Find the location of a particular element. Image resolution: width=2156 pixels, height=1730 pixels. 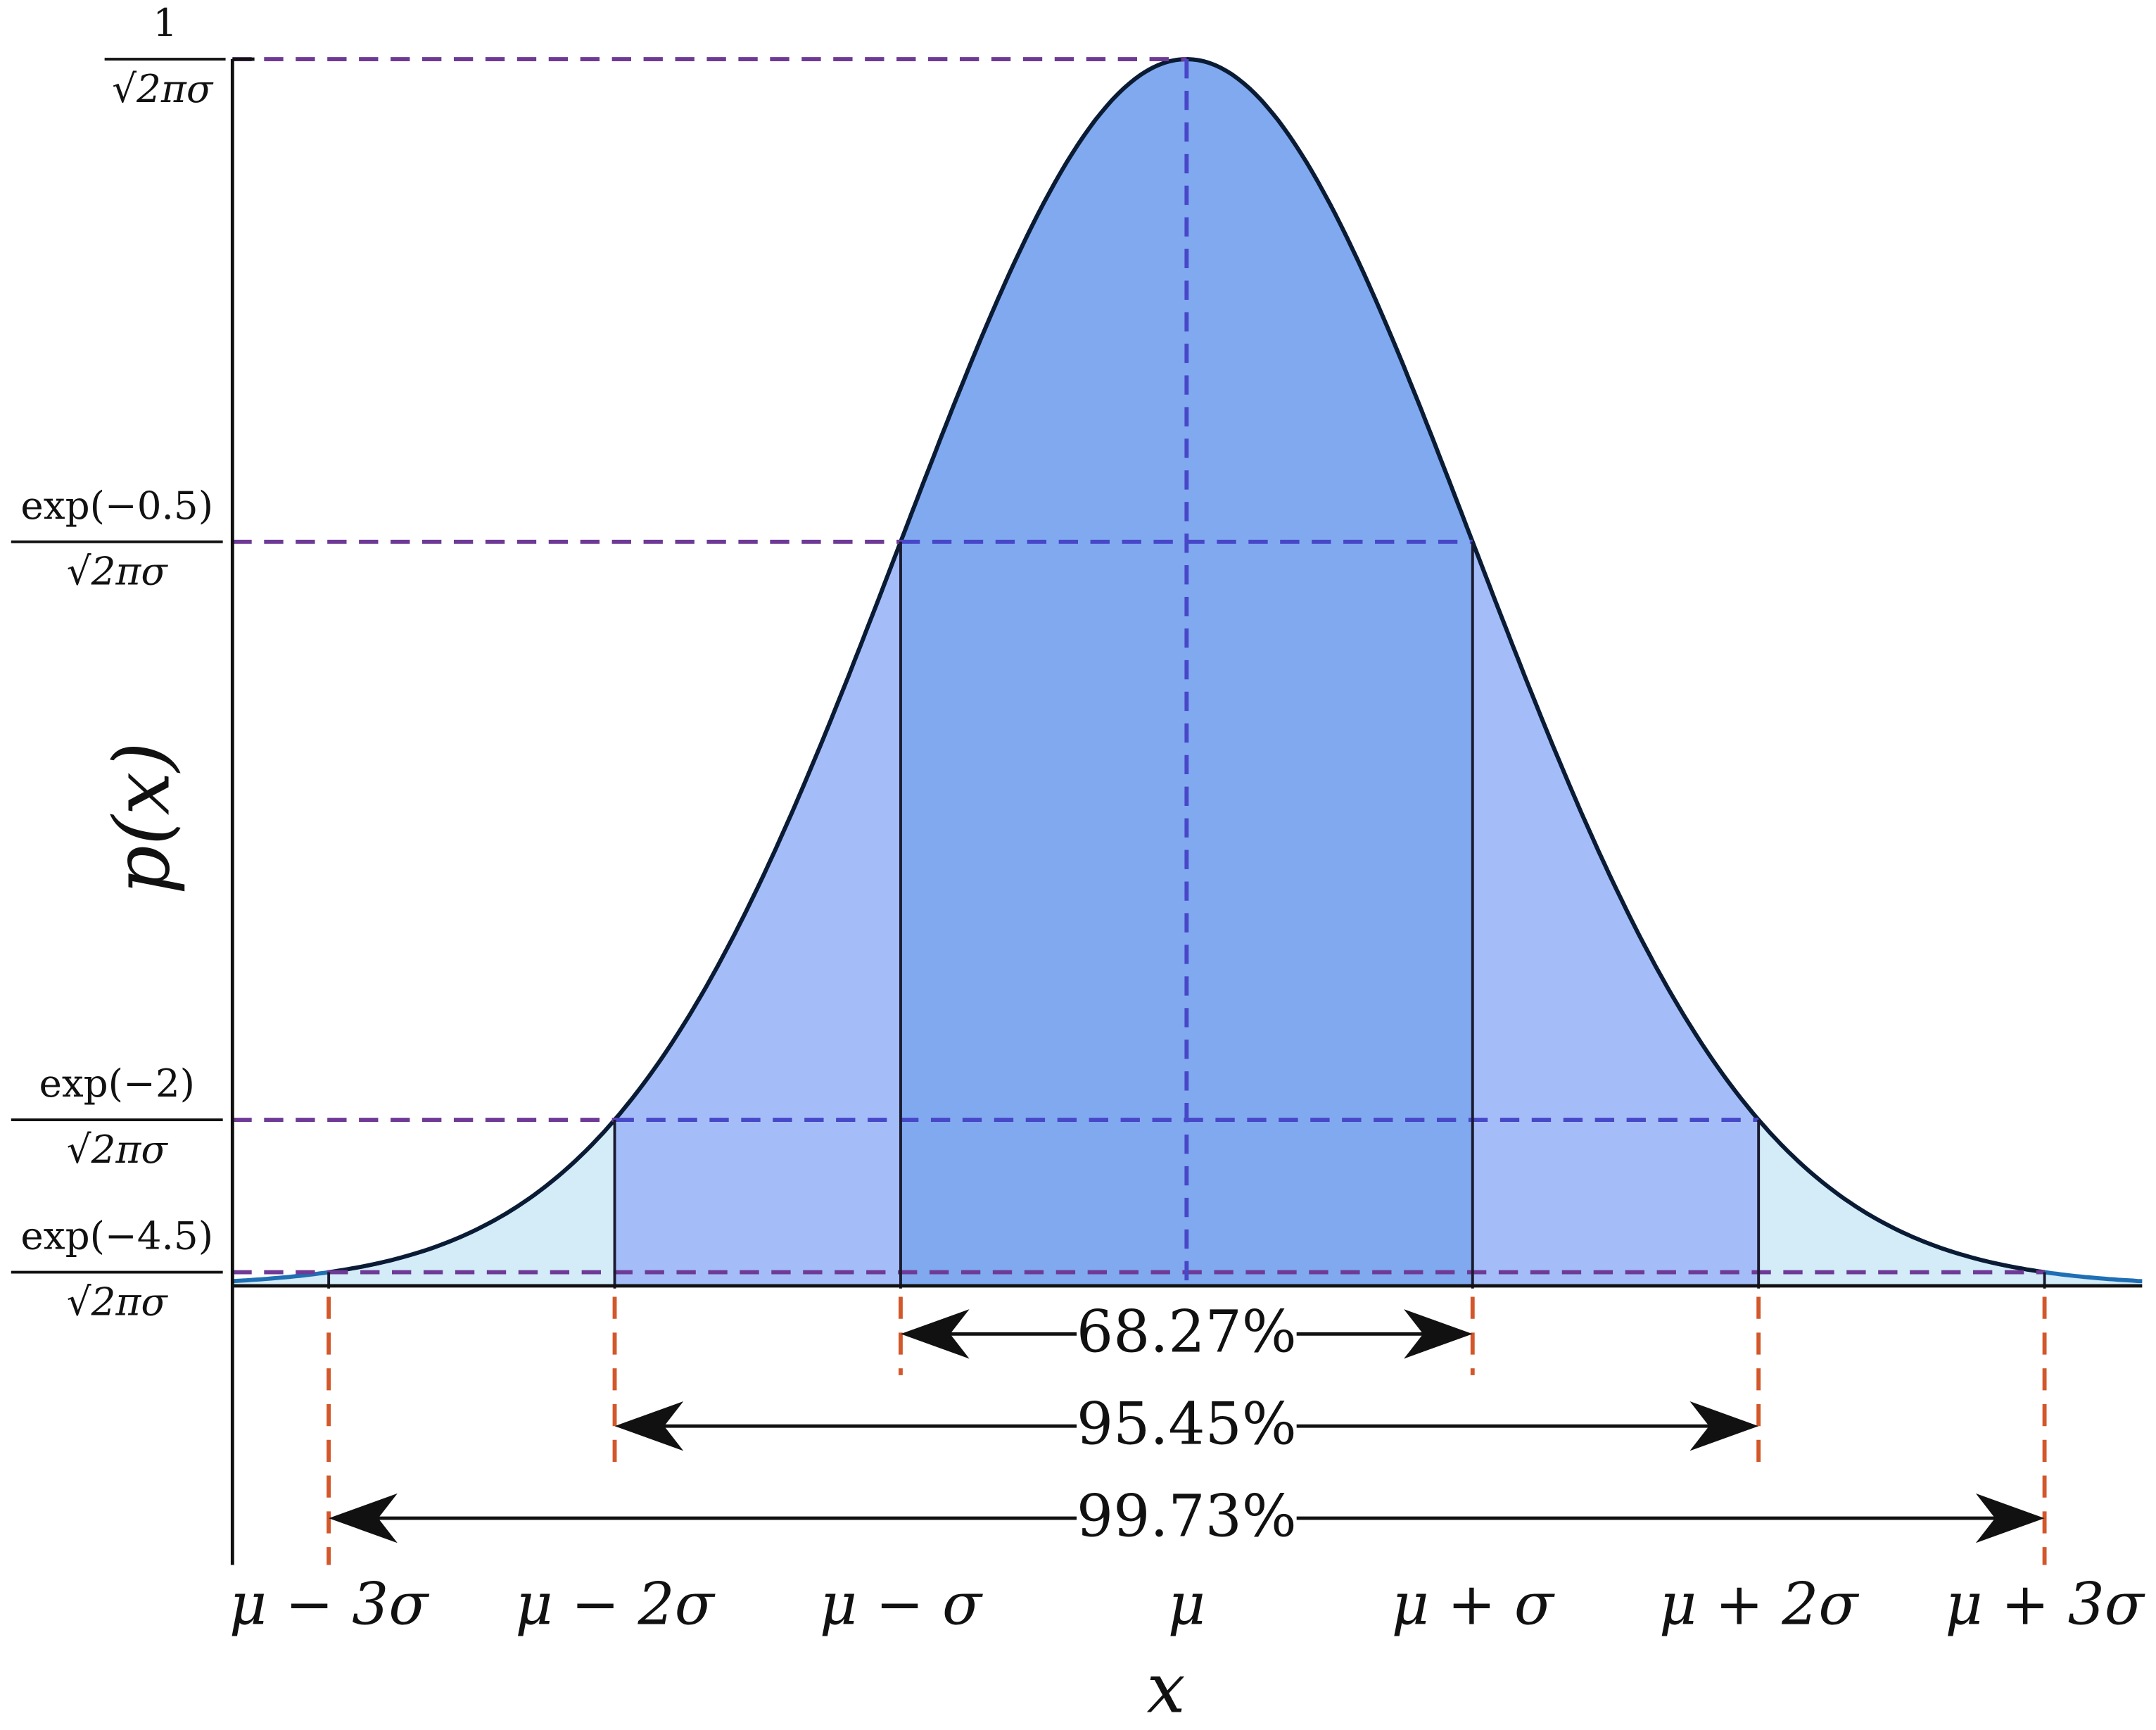

x-tick-label: μ − 3σ is located at coordinates (329, 1605).